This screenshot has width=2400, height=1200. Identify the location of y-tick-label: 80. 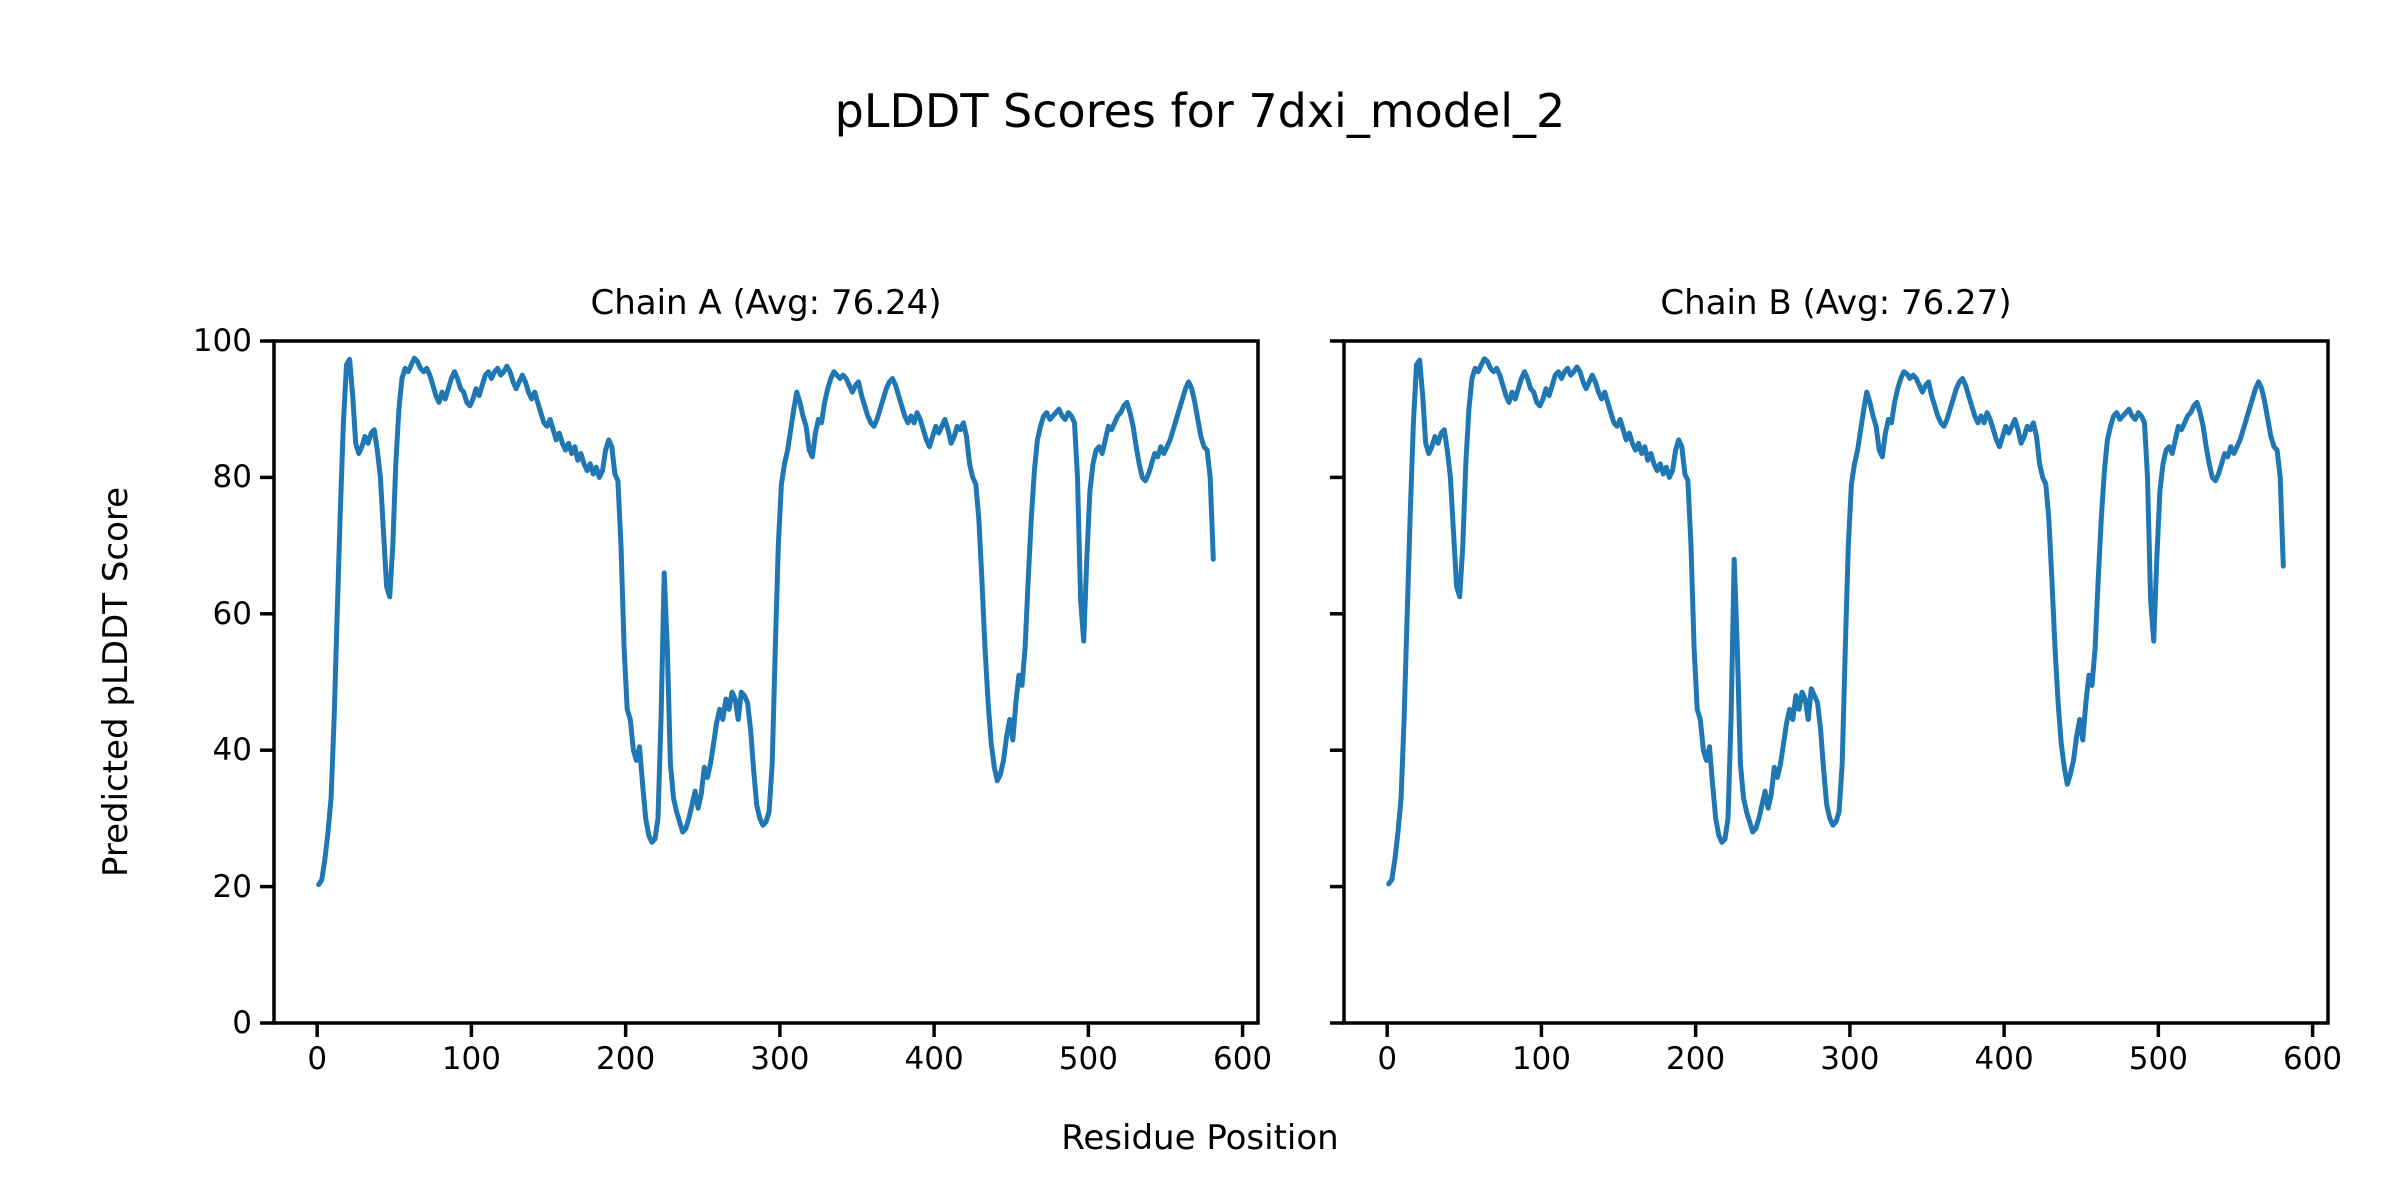
(232, 477).